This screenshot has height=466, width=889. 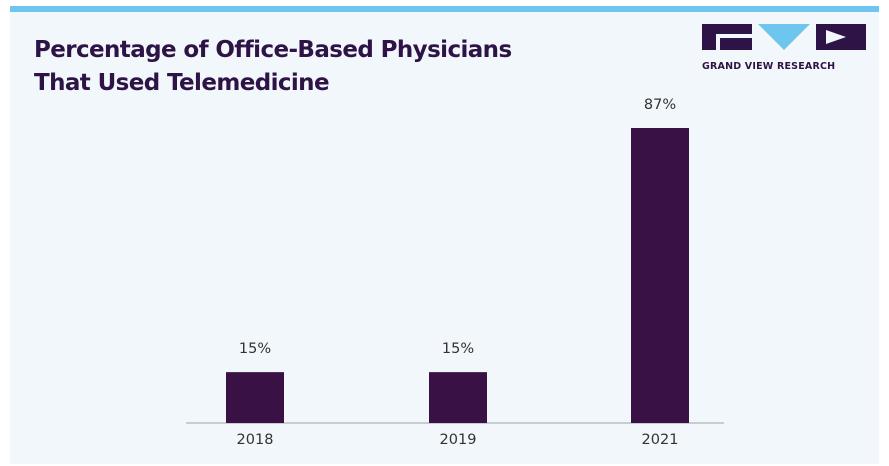 I want to click on logo-text: GRAND VIEW RESEARCH, so click(x=769, y=66).